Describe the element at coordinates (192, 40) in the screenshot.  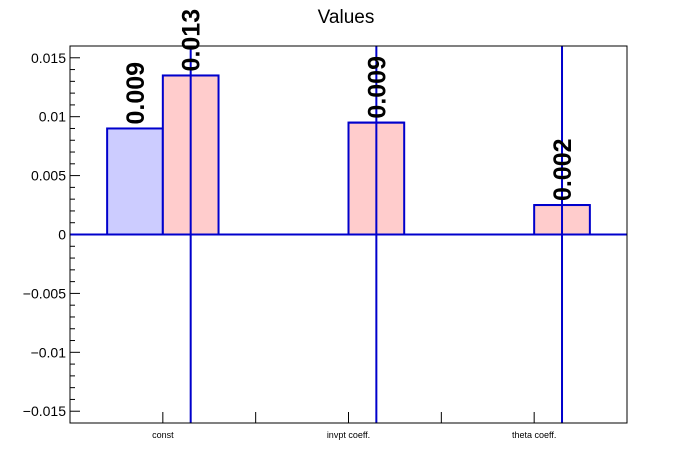
I see `data-label: 0.013` at that location.